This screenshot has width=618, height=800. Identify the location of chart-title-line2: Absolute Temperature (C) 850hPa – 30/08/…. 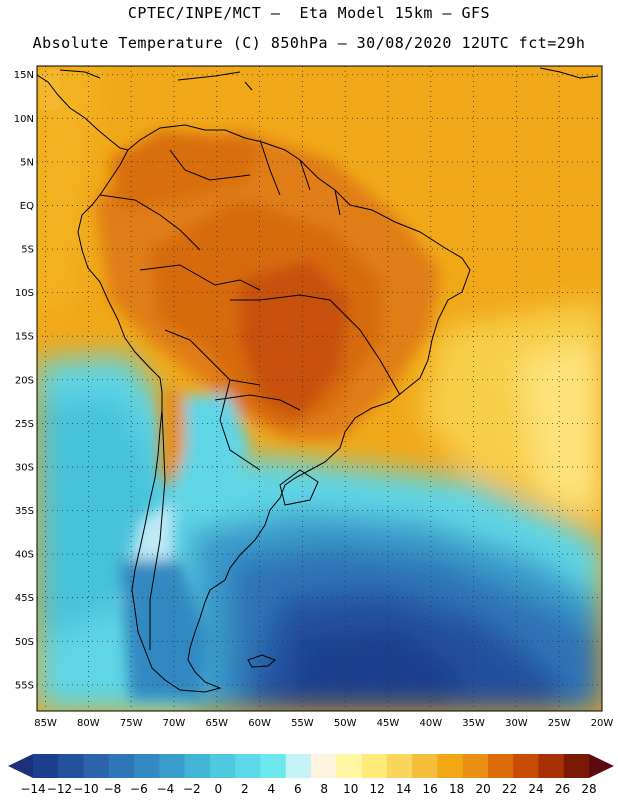
(309, 43).